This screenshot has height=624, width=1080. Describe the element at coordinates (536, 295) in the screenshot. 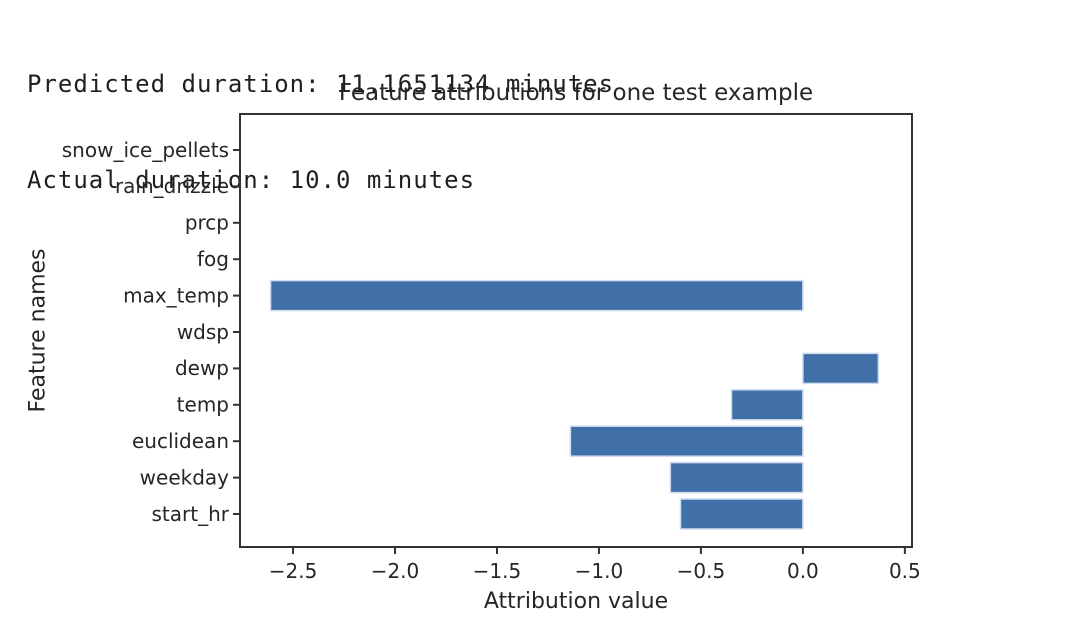

I see `bar-max_temp` at that location.